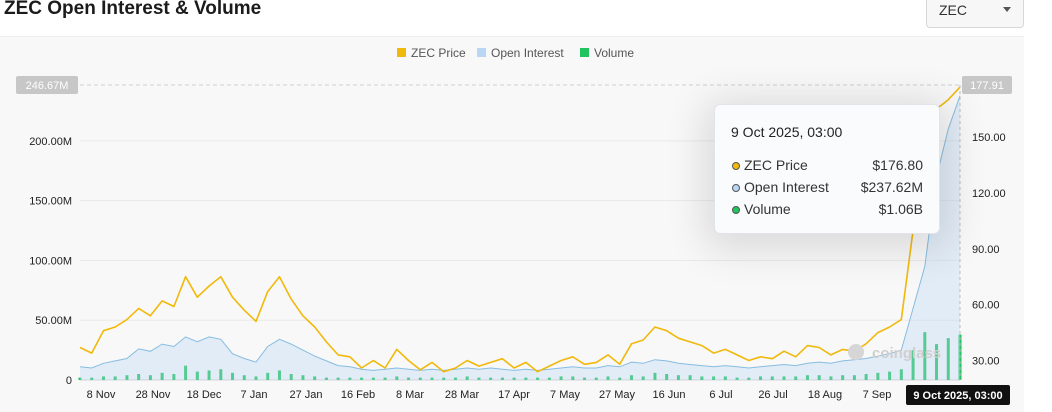 This screenshot has width=1052, height=412. What do you see at coordinates (50, 202) in the screenshot?
I see `left-tick-label: 150.00M` at bounding box center [50, 202].